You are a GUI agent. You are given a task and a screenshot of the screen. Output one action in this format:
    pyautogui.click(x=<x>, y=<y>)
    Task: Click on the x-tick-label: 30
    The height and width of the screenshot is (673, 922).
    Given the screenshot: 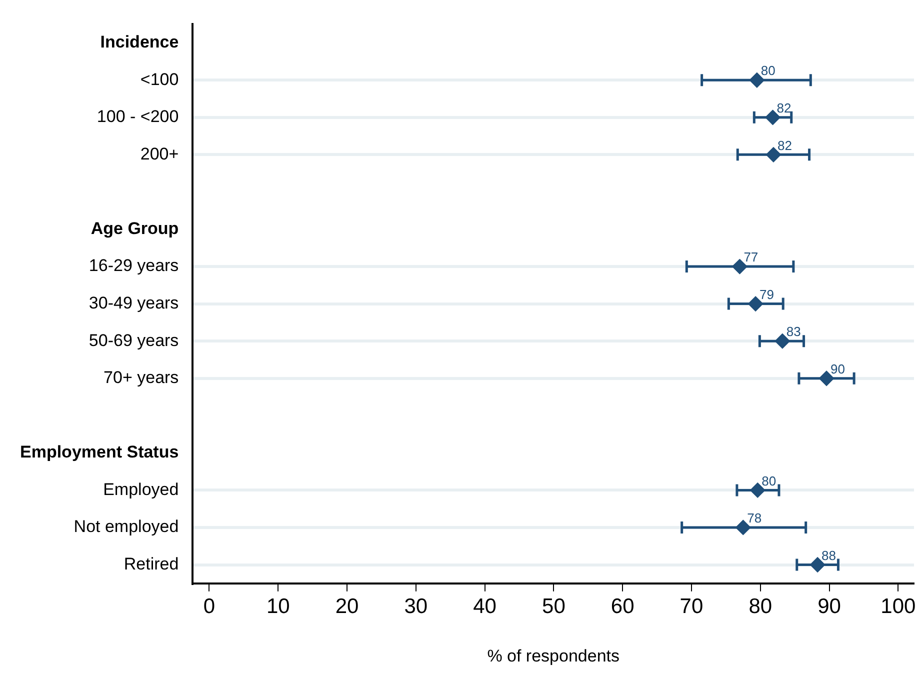 What is the action you would take?
    pyautogui.click(x=416, y=606)
    